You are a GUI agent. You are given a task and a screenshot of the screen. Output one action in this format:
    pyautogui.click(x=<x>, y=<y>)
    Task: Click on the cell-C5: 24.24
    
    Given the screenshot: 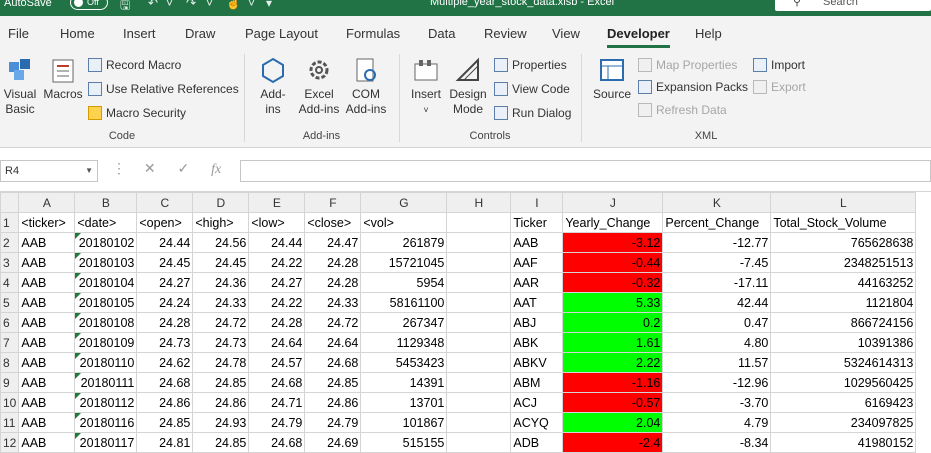 What is the action you would take?
    pyautogui.click(x=165, y=302)
    